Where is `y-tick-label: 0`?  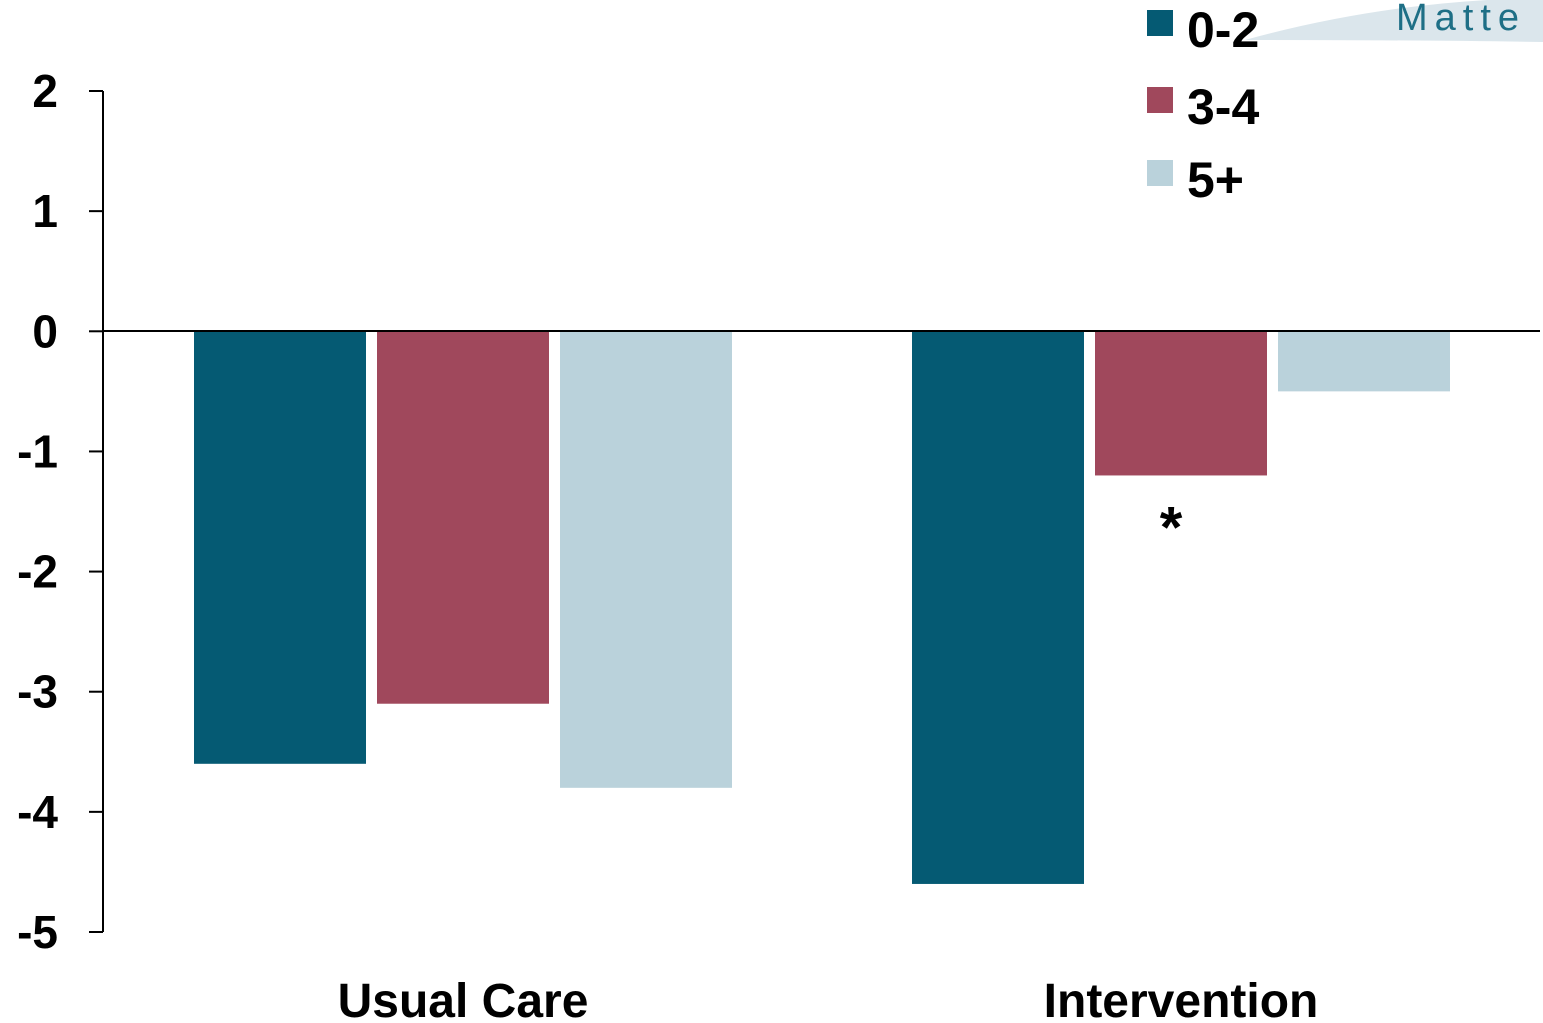
y-tick-label: 0 is located at coordinates (45, 331).